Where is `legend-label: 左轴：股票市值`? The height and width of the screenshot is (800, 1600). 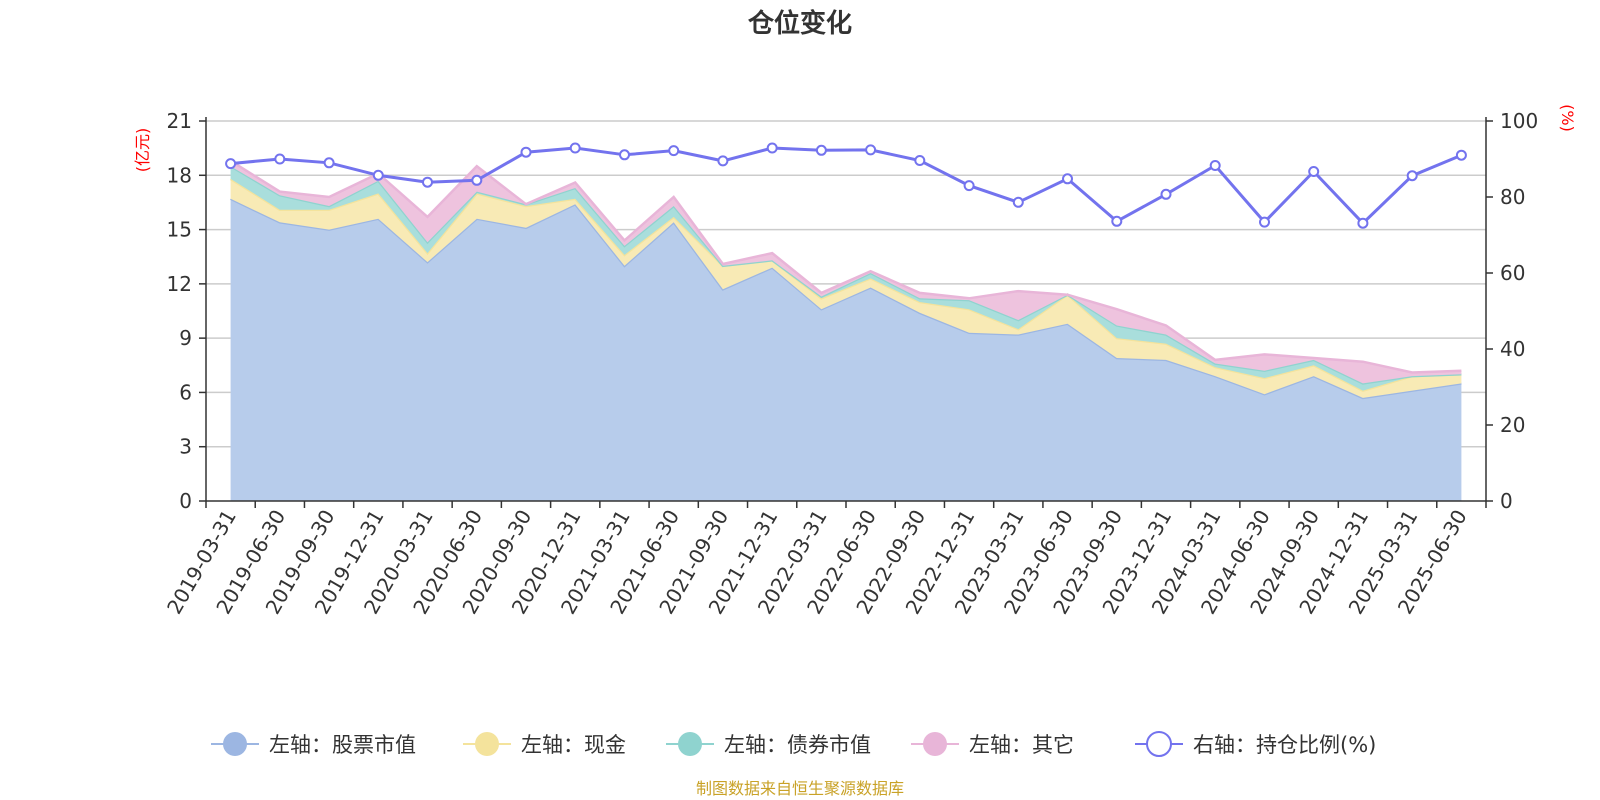 legend-label: 左轴：股票市值 is located at coordinates (342, 745).